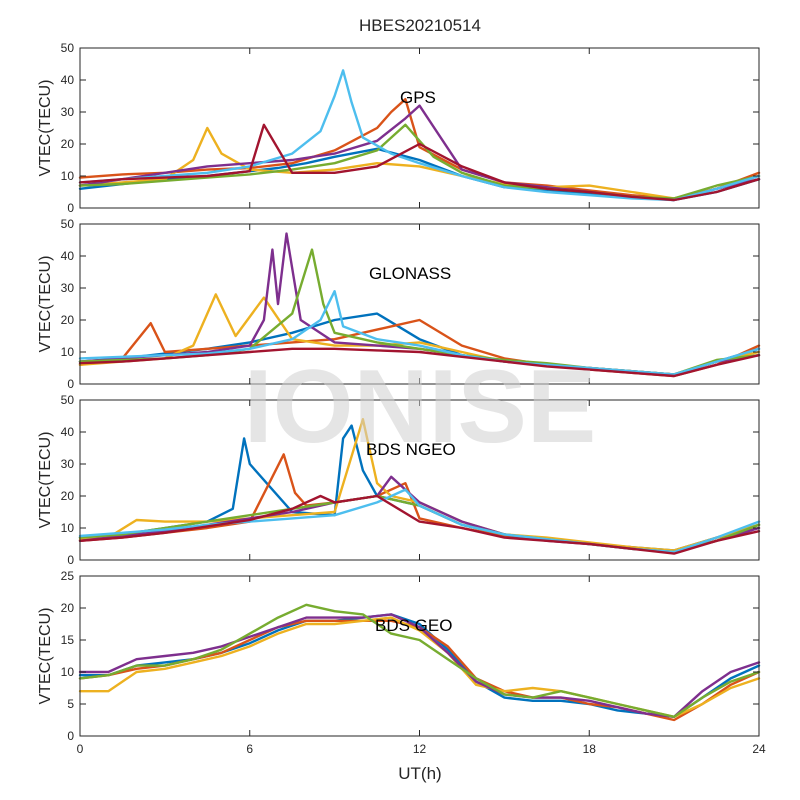 The image size is (800, 800). Describe the element at coordinates (68, 640) in the screenshot. I see `y-tick-label: 15` at that location.